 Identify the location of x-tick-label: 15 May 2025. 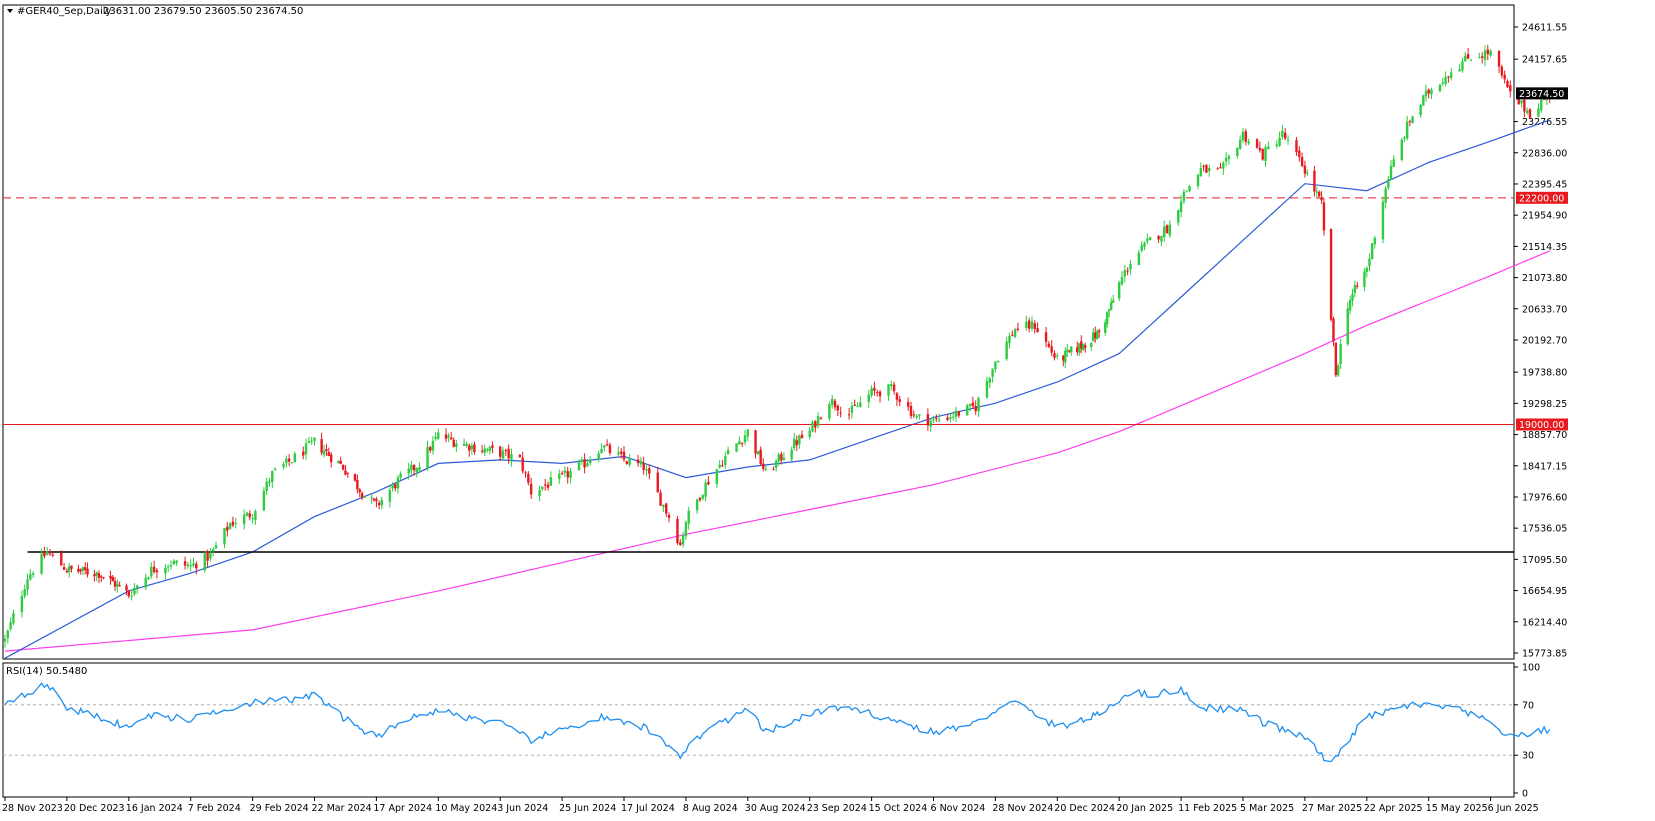
(1457, 808).